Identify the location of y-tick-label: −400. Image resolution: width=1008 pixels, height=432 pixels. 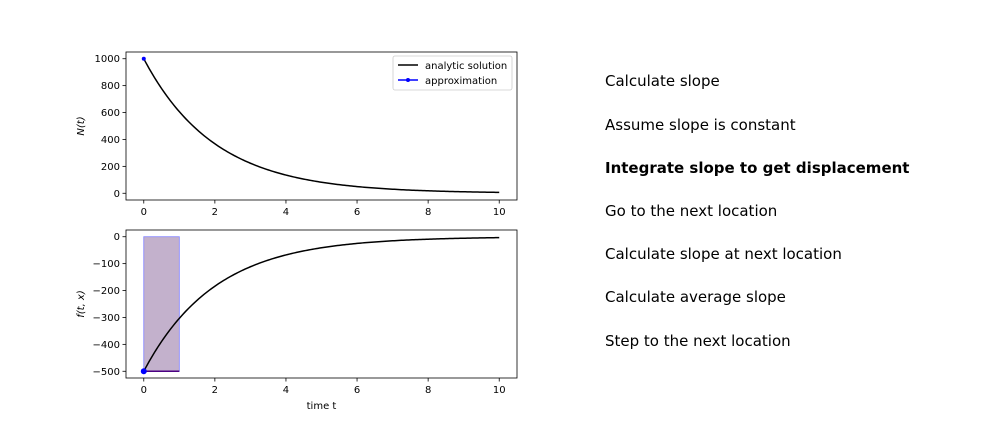
(106, 345).